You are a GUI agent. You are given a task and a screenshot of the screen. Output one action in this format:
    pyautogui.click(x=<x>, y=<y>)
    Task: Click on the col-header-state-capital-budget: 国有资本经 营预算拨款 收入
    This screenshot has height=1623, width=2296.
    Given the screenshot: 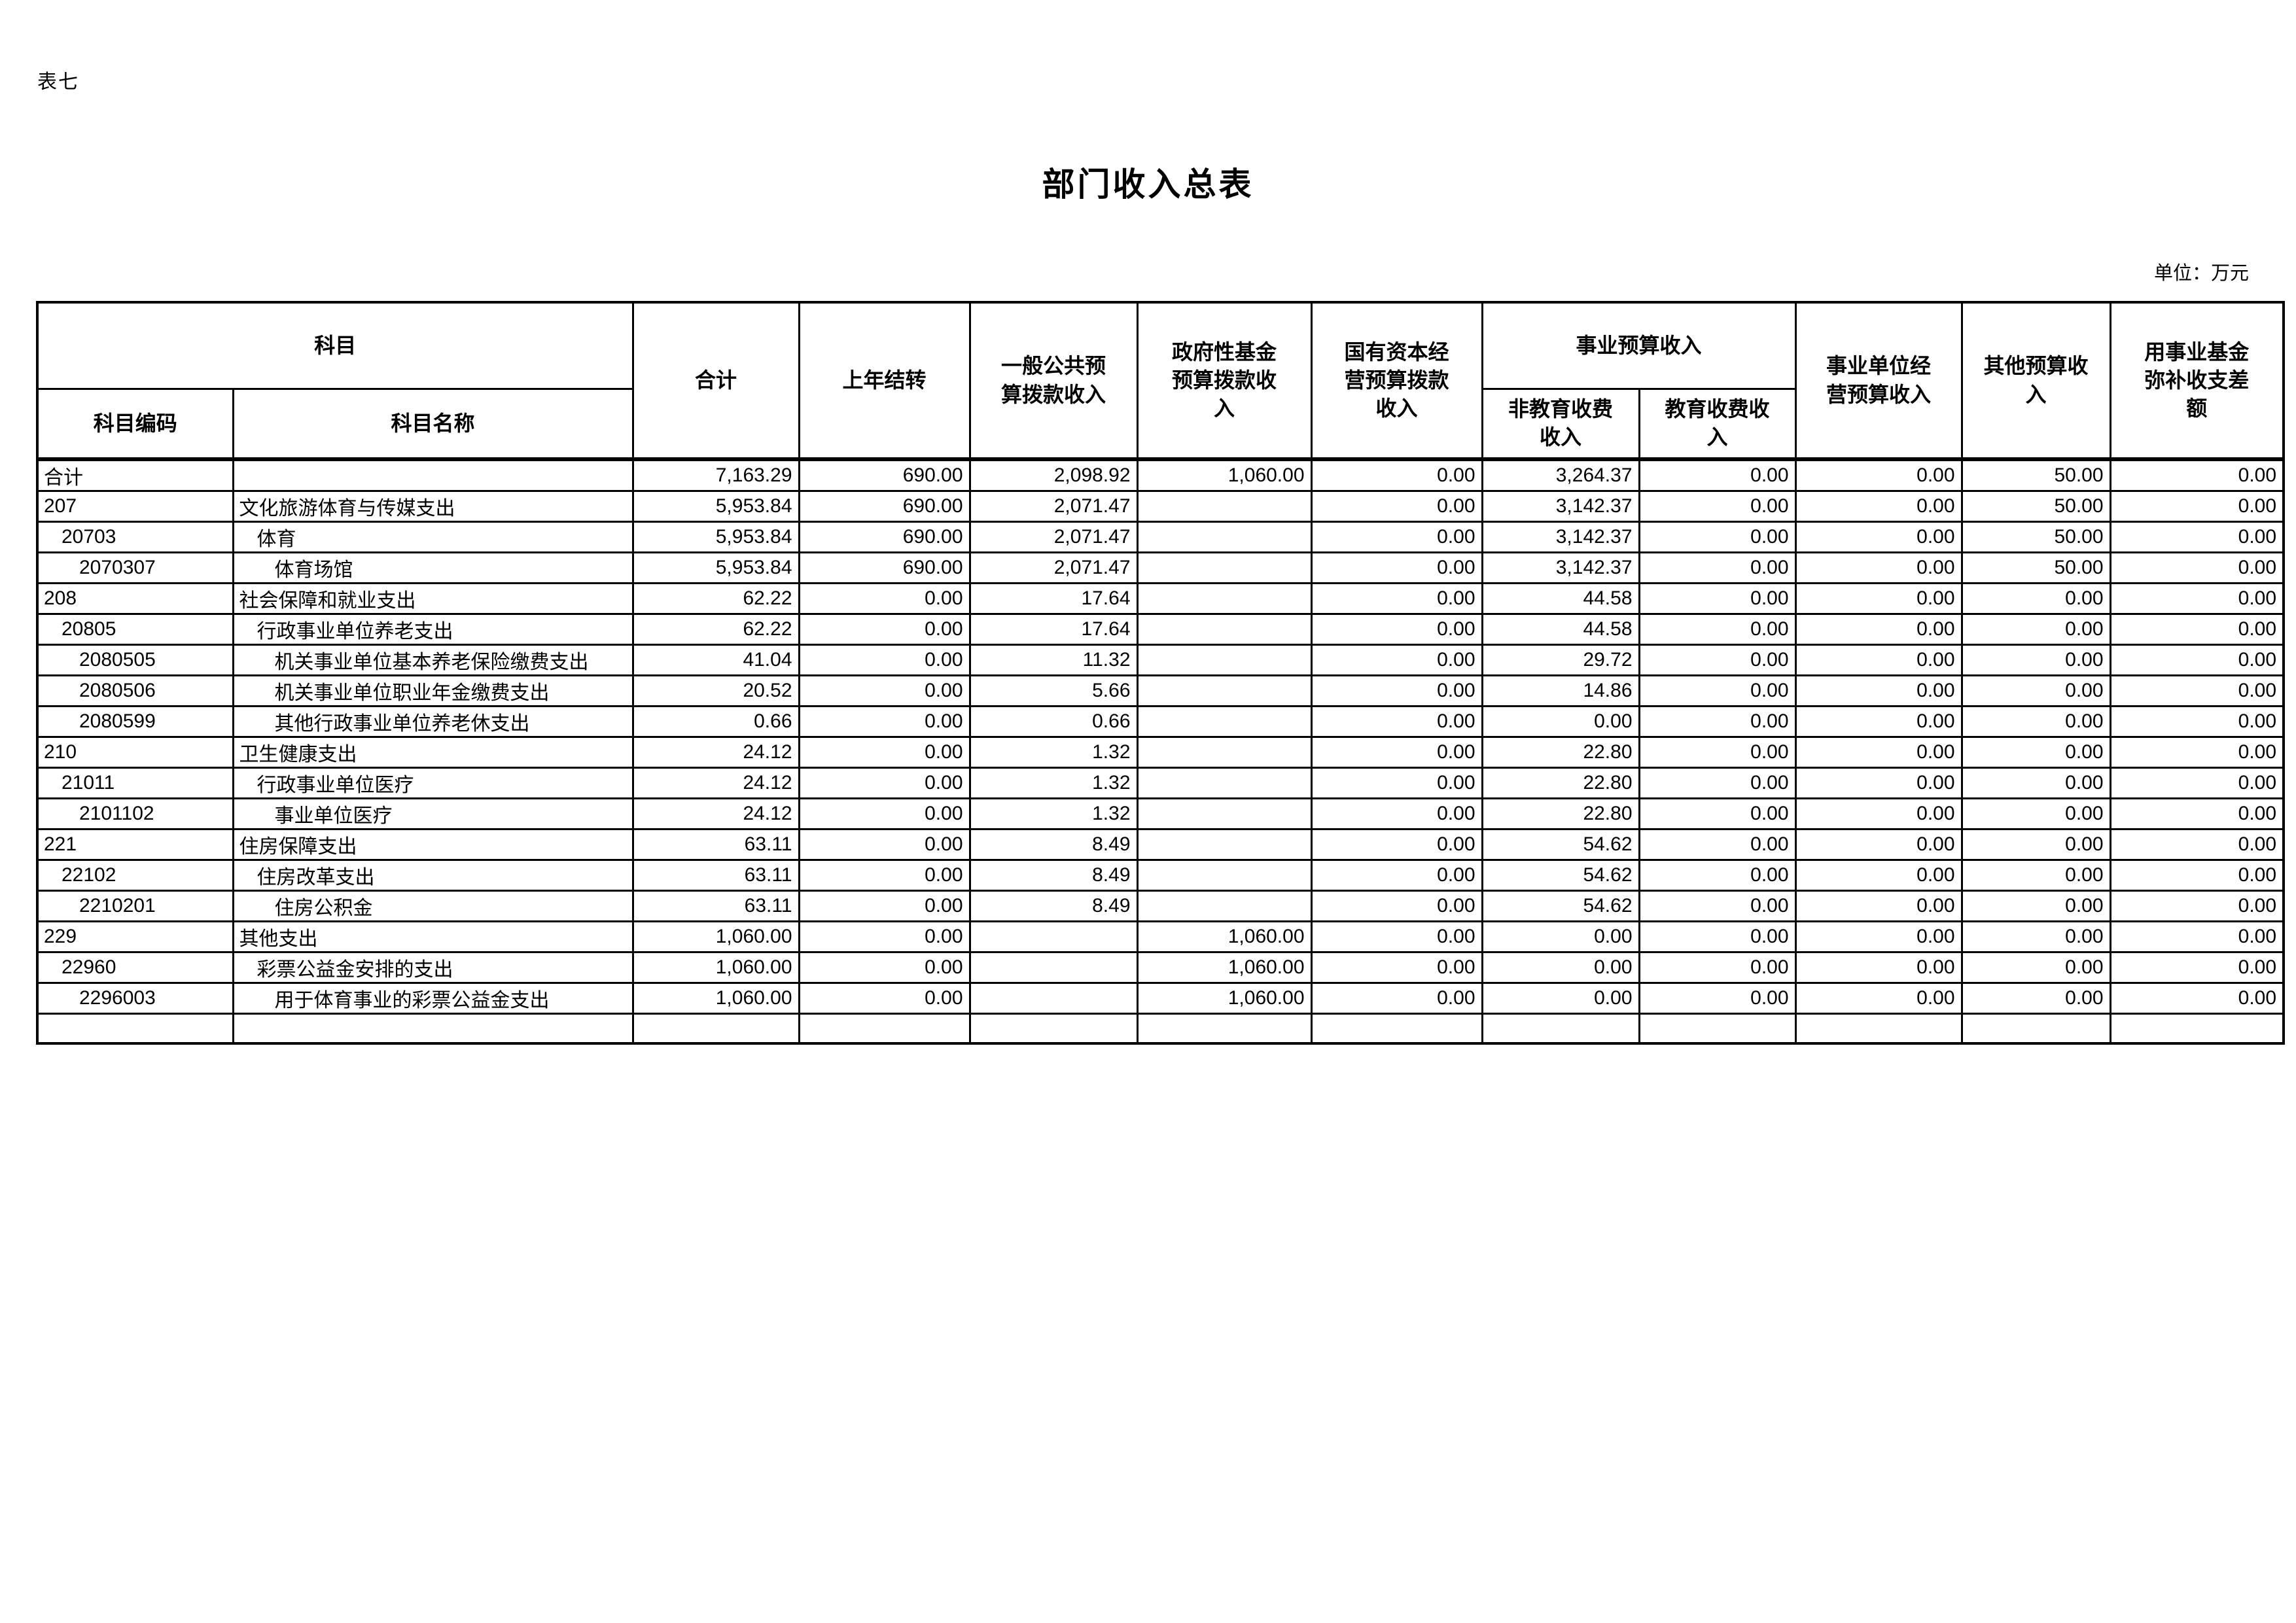 What is the action you would take?
    pyautogui.click(x=1396, y=381)
    